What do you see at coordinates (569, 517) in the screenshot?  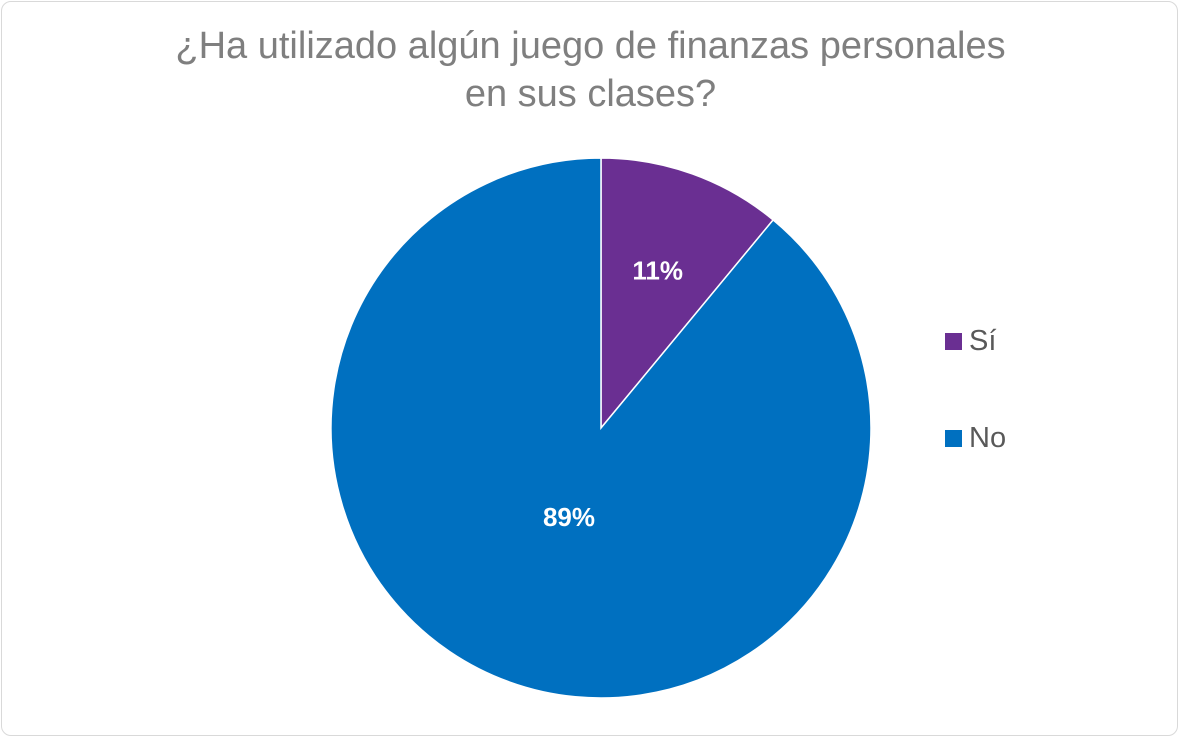 I see `data-label-no: 89%` at bounding box center [569, 517].